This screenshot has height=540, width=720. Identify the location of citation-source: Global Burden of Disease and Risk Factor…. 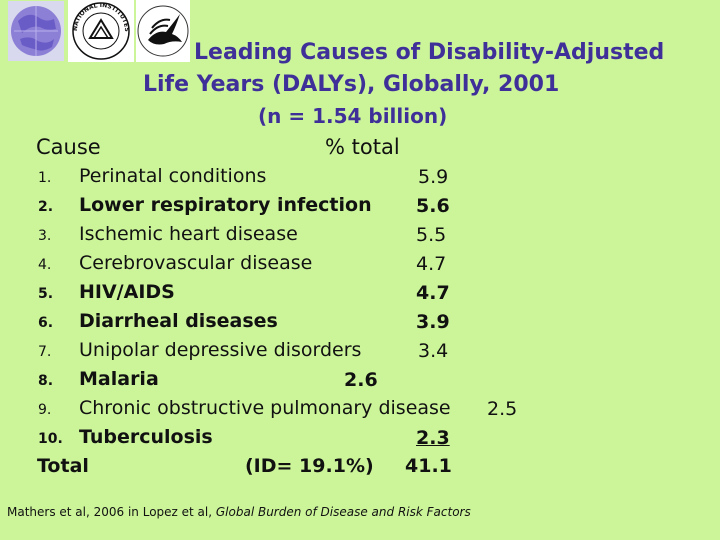
(343, 512).